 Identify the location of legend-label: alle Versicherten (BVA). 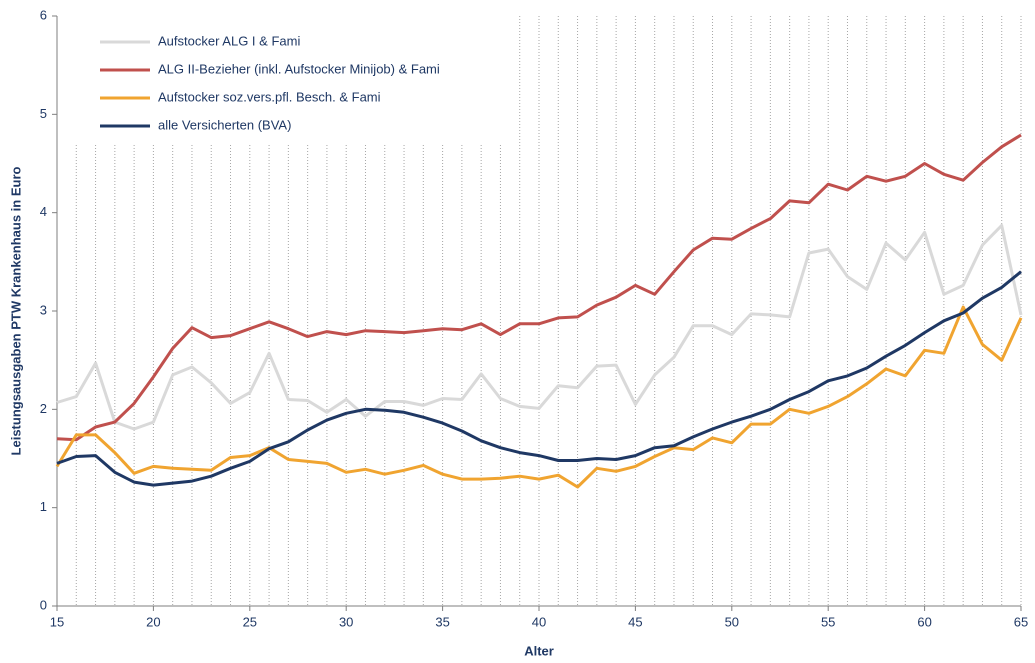
(224, 124).